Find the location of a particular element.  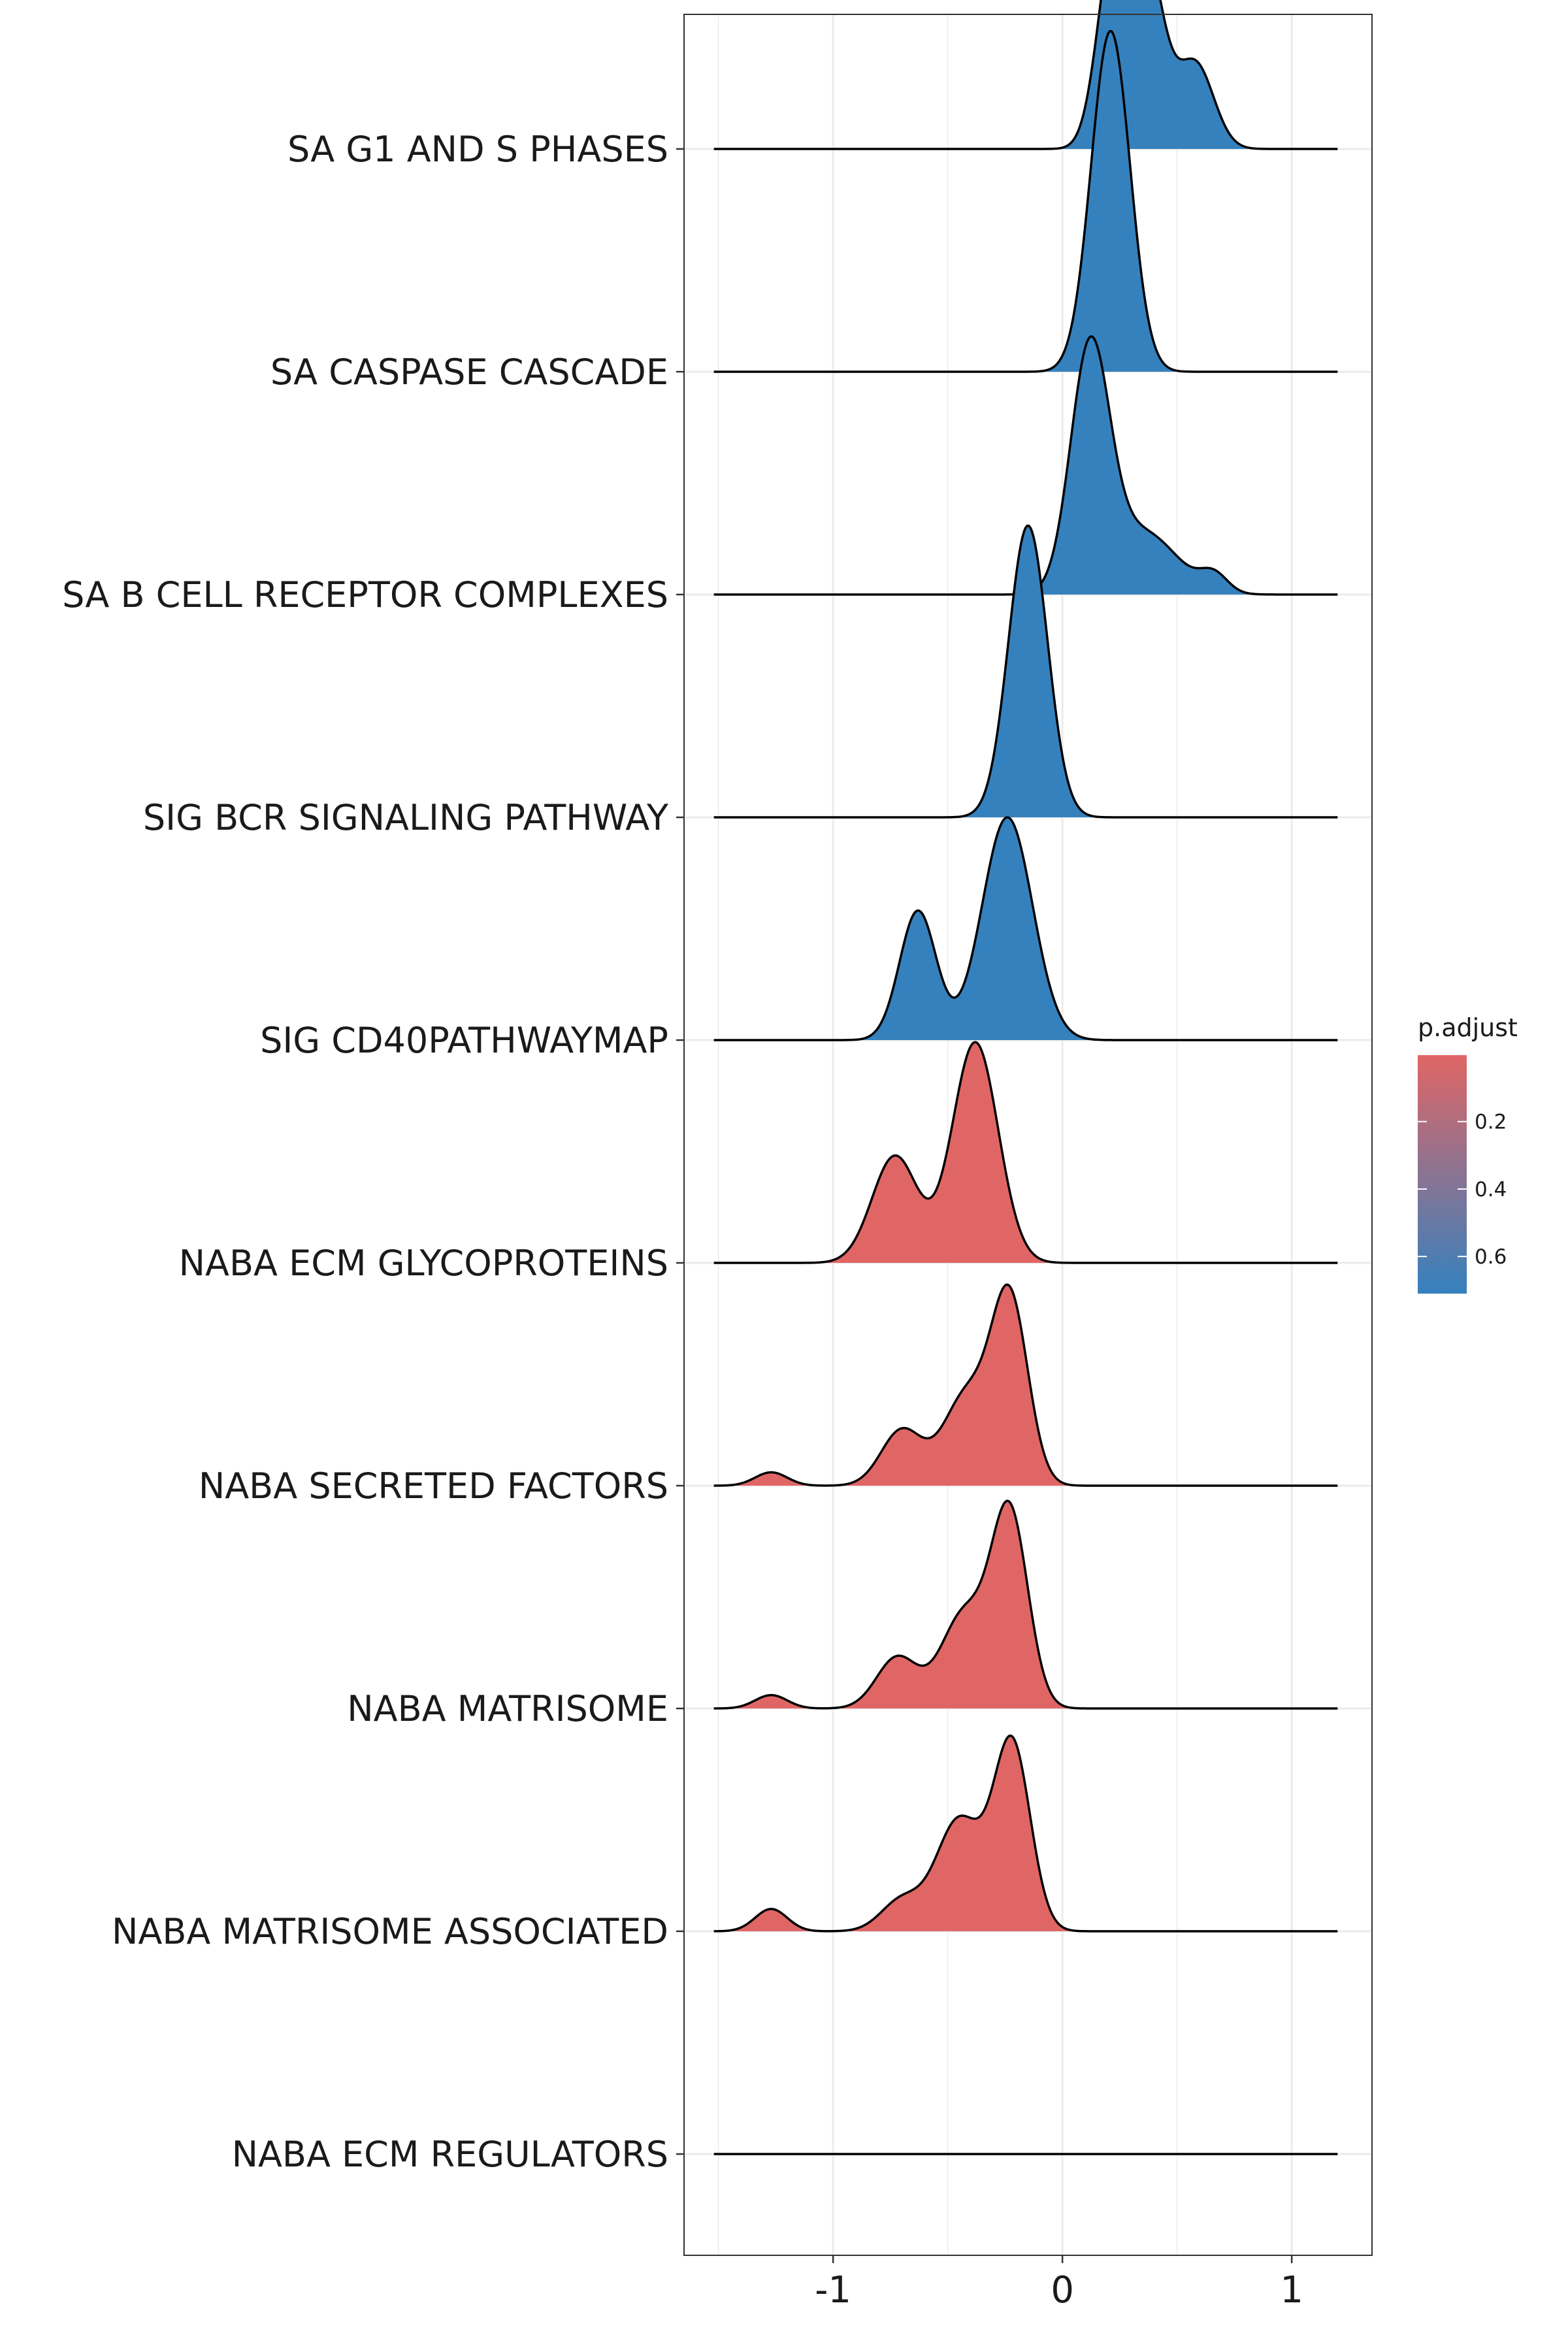

ridge-sig-cd40pathwaymap is located at coordinates (1025, 928).